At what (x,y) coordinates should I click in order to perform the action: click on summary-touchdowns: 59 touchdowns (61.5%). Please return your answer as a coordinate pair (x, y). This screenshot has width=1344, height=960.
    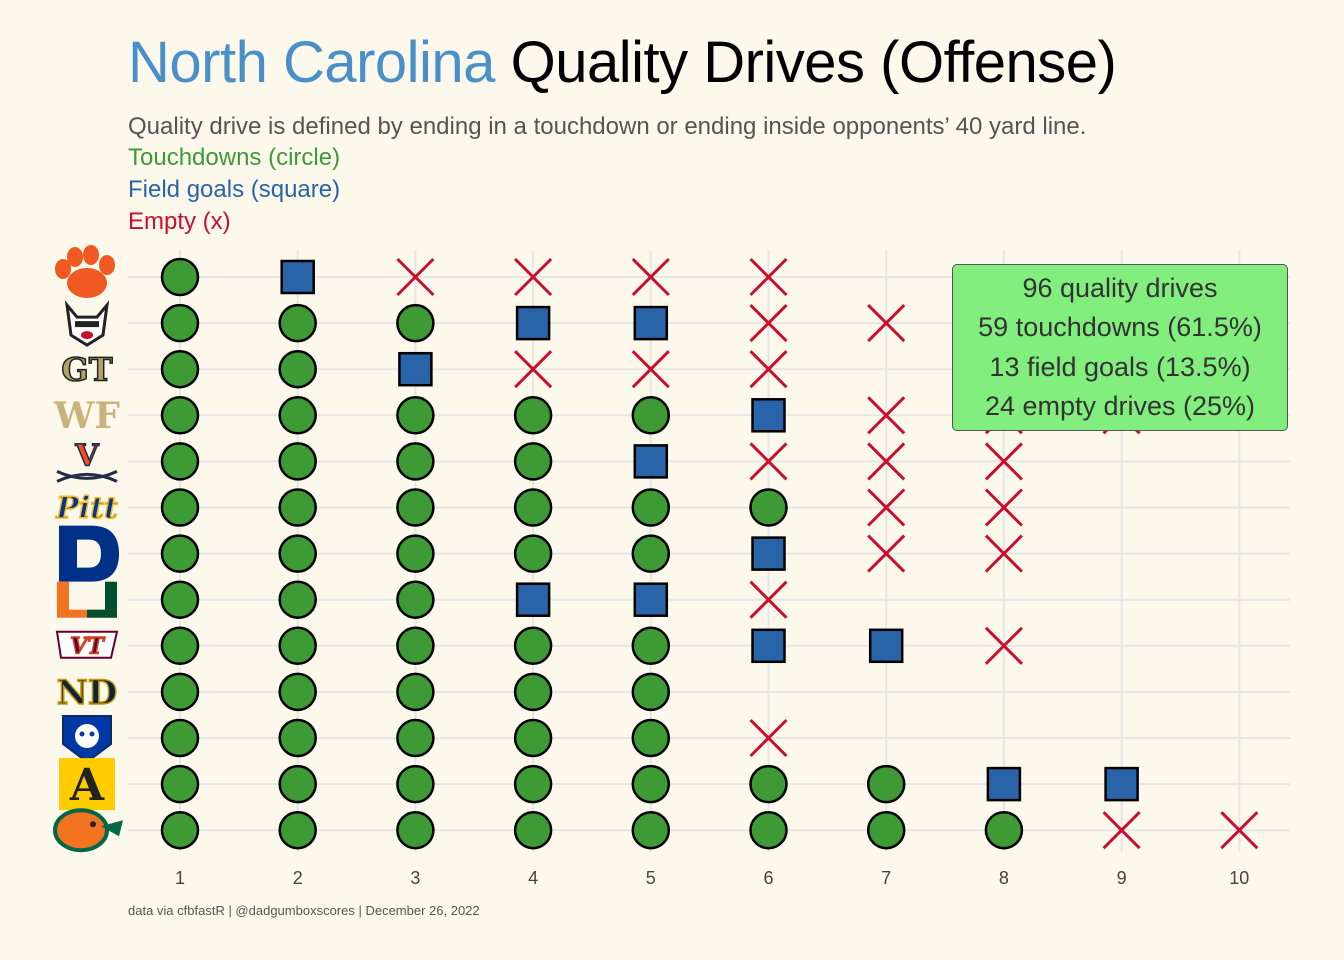
    Looking at the image, I should click on (1120, 327).